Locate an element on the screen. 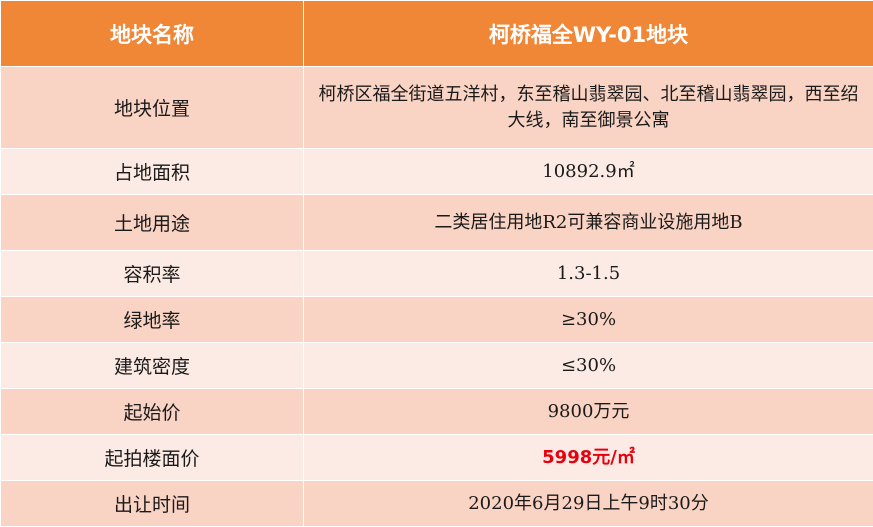 The height and width of the screenshot is (527, 873). header-parcel-name: 柯桥福全WY-01地块 is located at coordinates (588, 34).